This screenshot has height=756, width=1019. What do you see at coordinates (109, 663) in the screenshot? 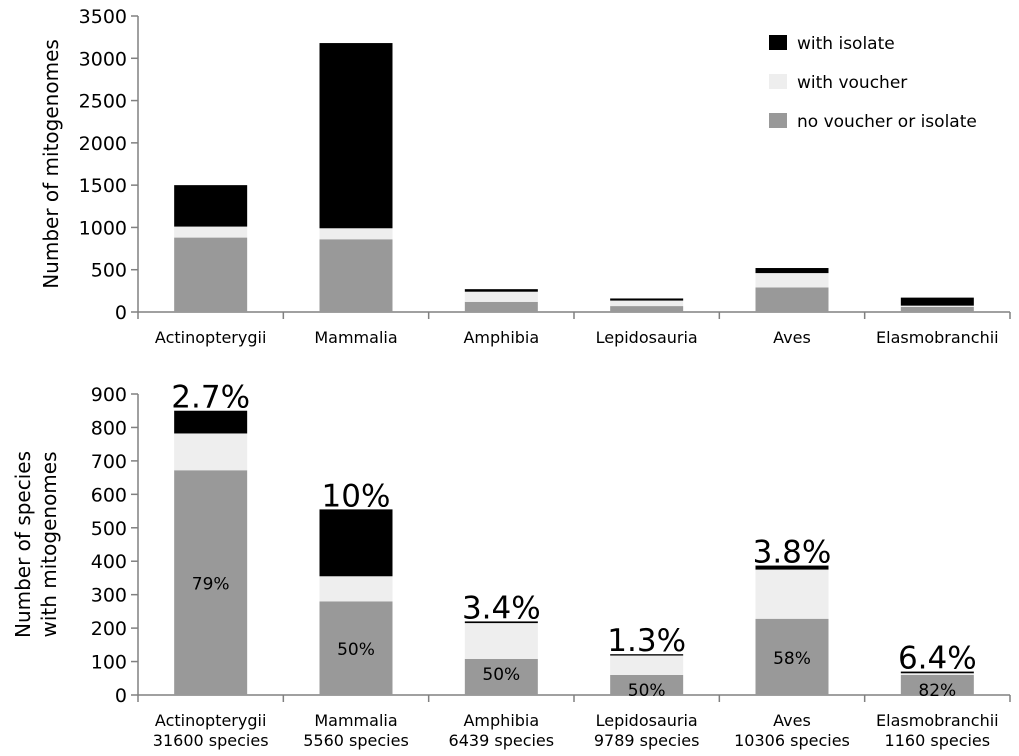
I see `y-tick-label: 100` at bounding box center [109, 663].